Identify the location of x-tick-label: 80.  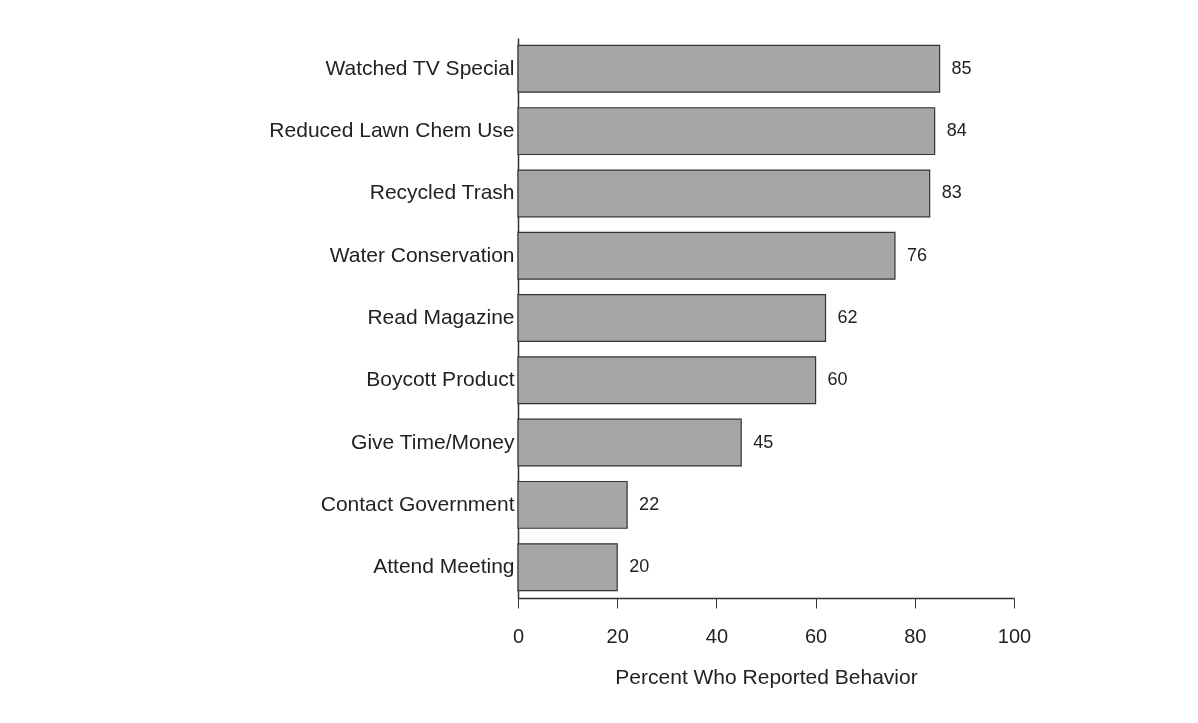
(915, 635).